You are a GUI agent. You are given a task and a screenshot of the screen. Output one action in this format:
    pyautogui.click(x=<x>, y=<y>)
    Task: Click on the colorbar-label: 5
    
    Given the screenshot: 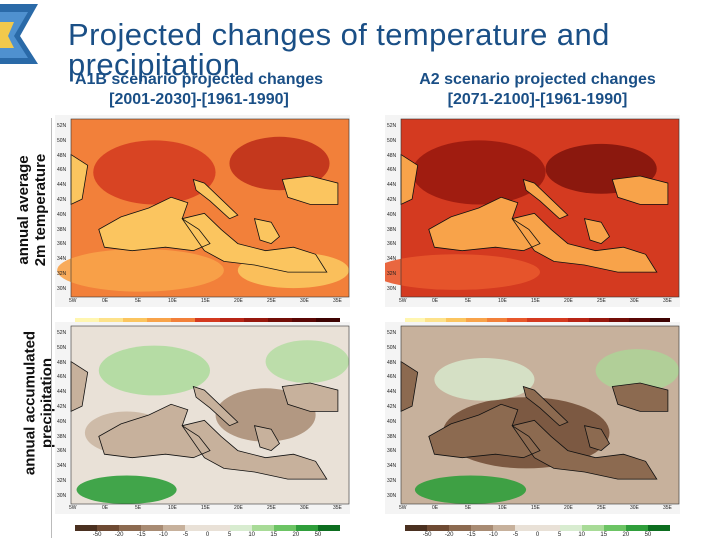 What is the action you would take?
    pyautogui.click(x=559, y=535)
    